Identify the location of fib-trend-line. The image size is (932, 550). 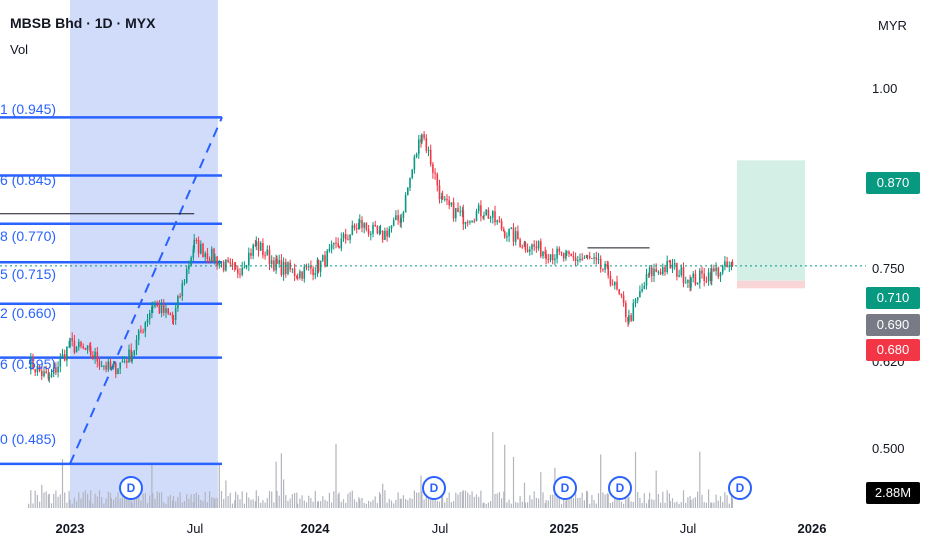
(146, 290).